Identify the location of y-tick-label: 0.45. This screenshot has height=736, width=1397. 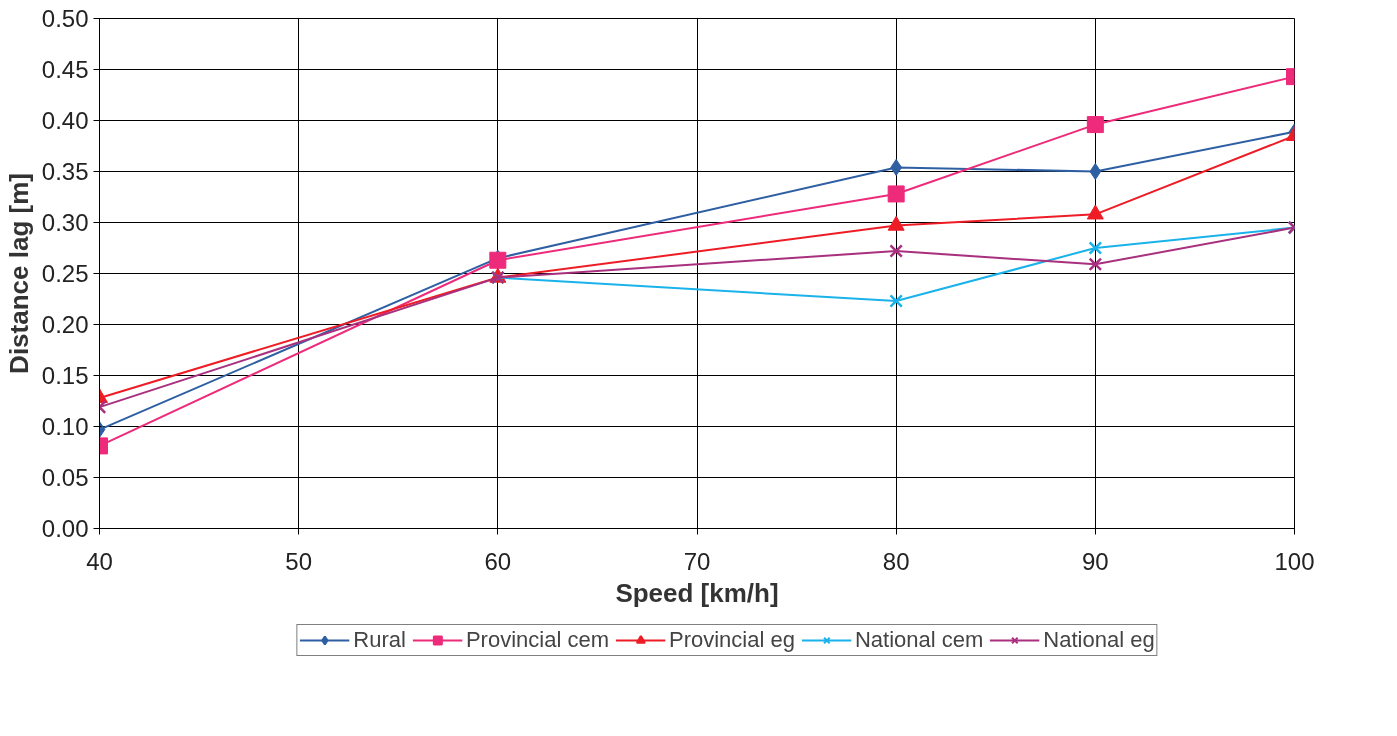
(65, 69).